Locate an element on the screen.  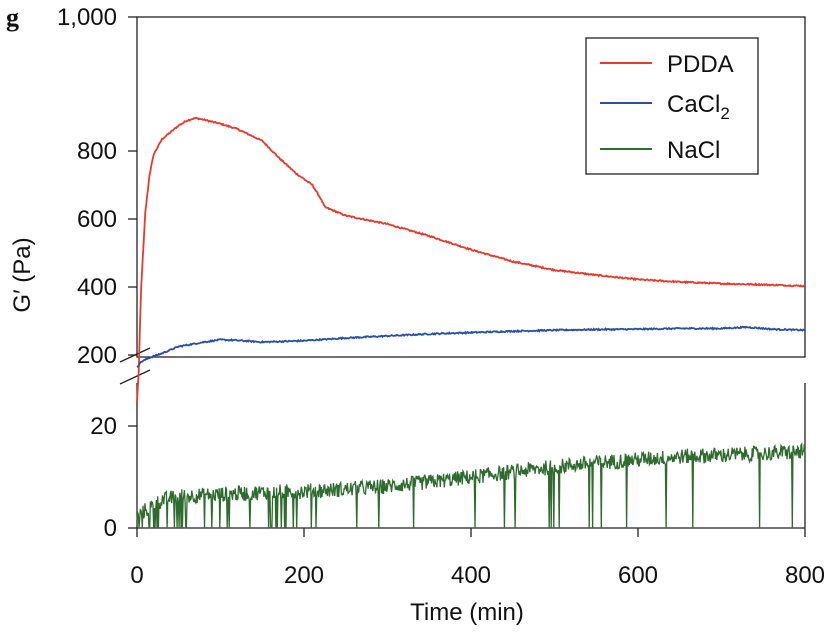
legend: PDDA CaCl2 NaCl is located at coordinates (672, 106).